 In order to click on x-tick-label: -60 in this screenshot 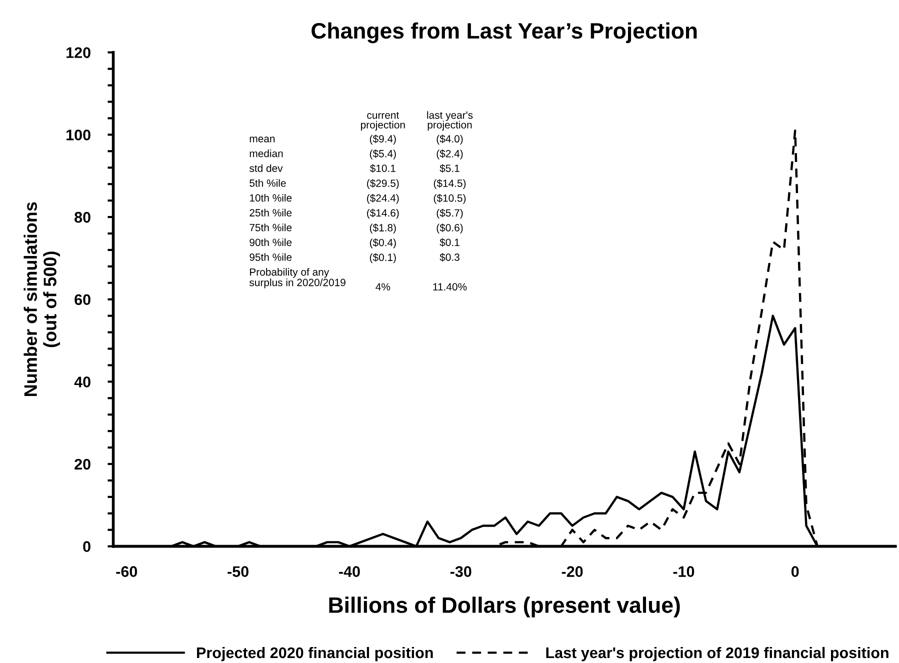, I will do `click(127, 571)`.